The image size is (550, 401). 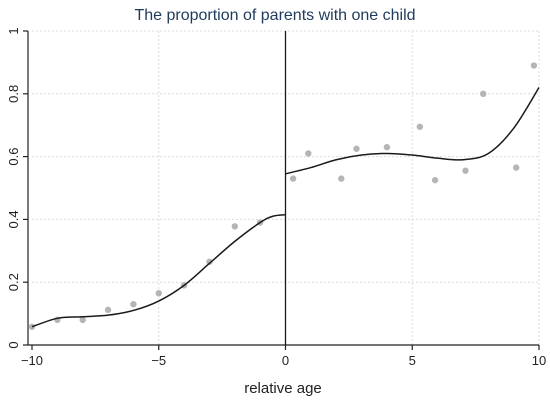 I want to click on y-tick-label: 0.4, so click(x=13, y=219).